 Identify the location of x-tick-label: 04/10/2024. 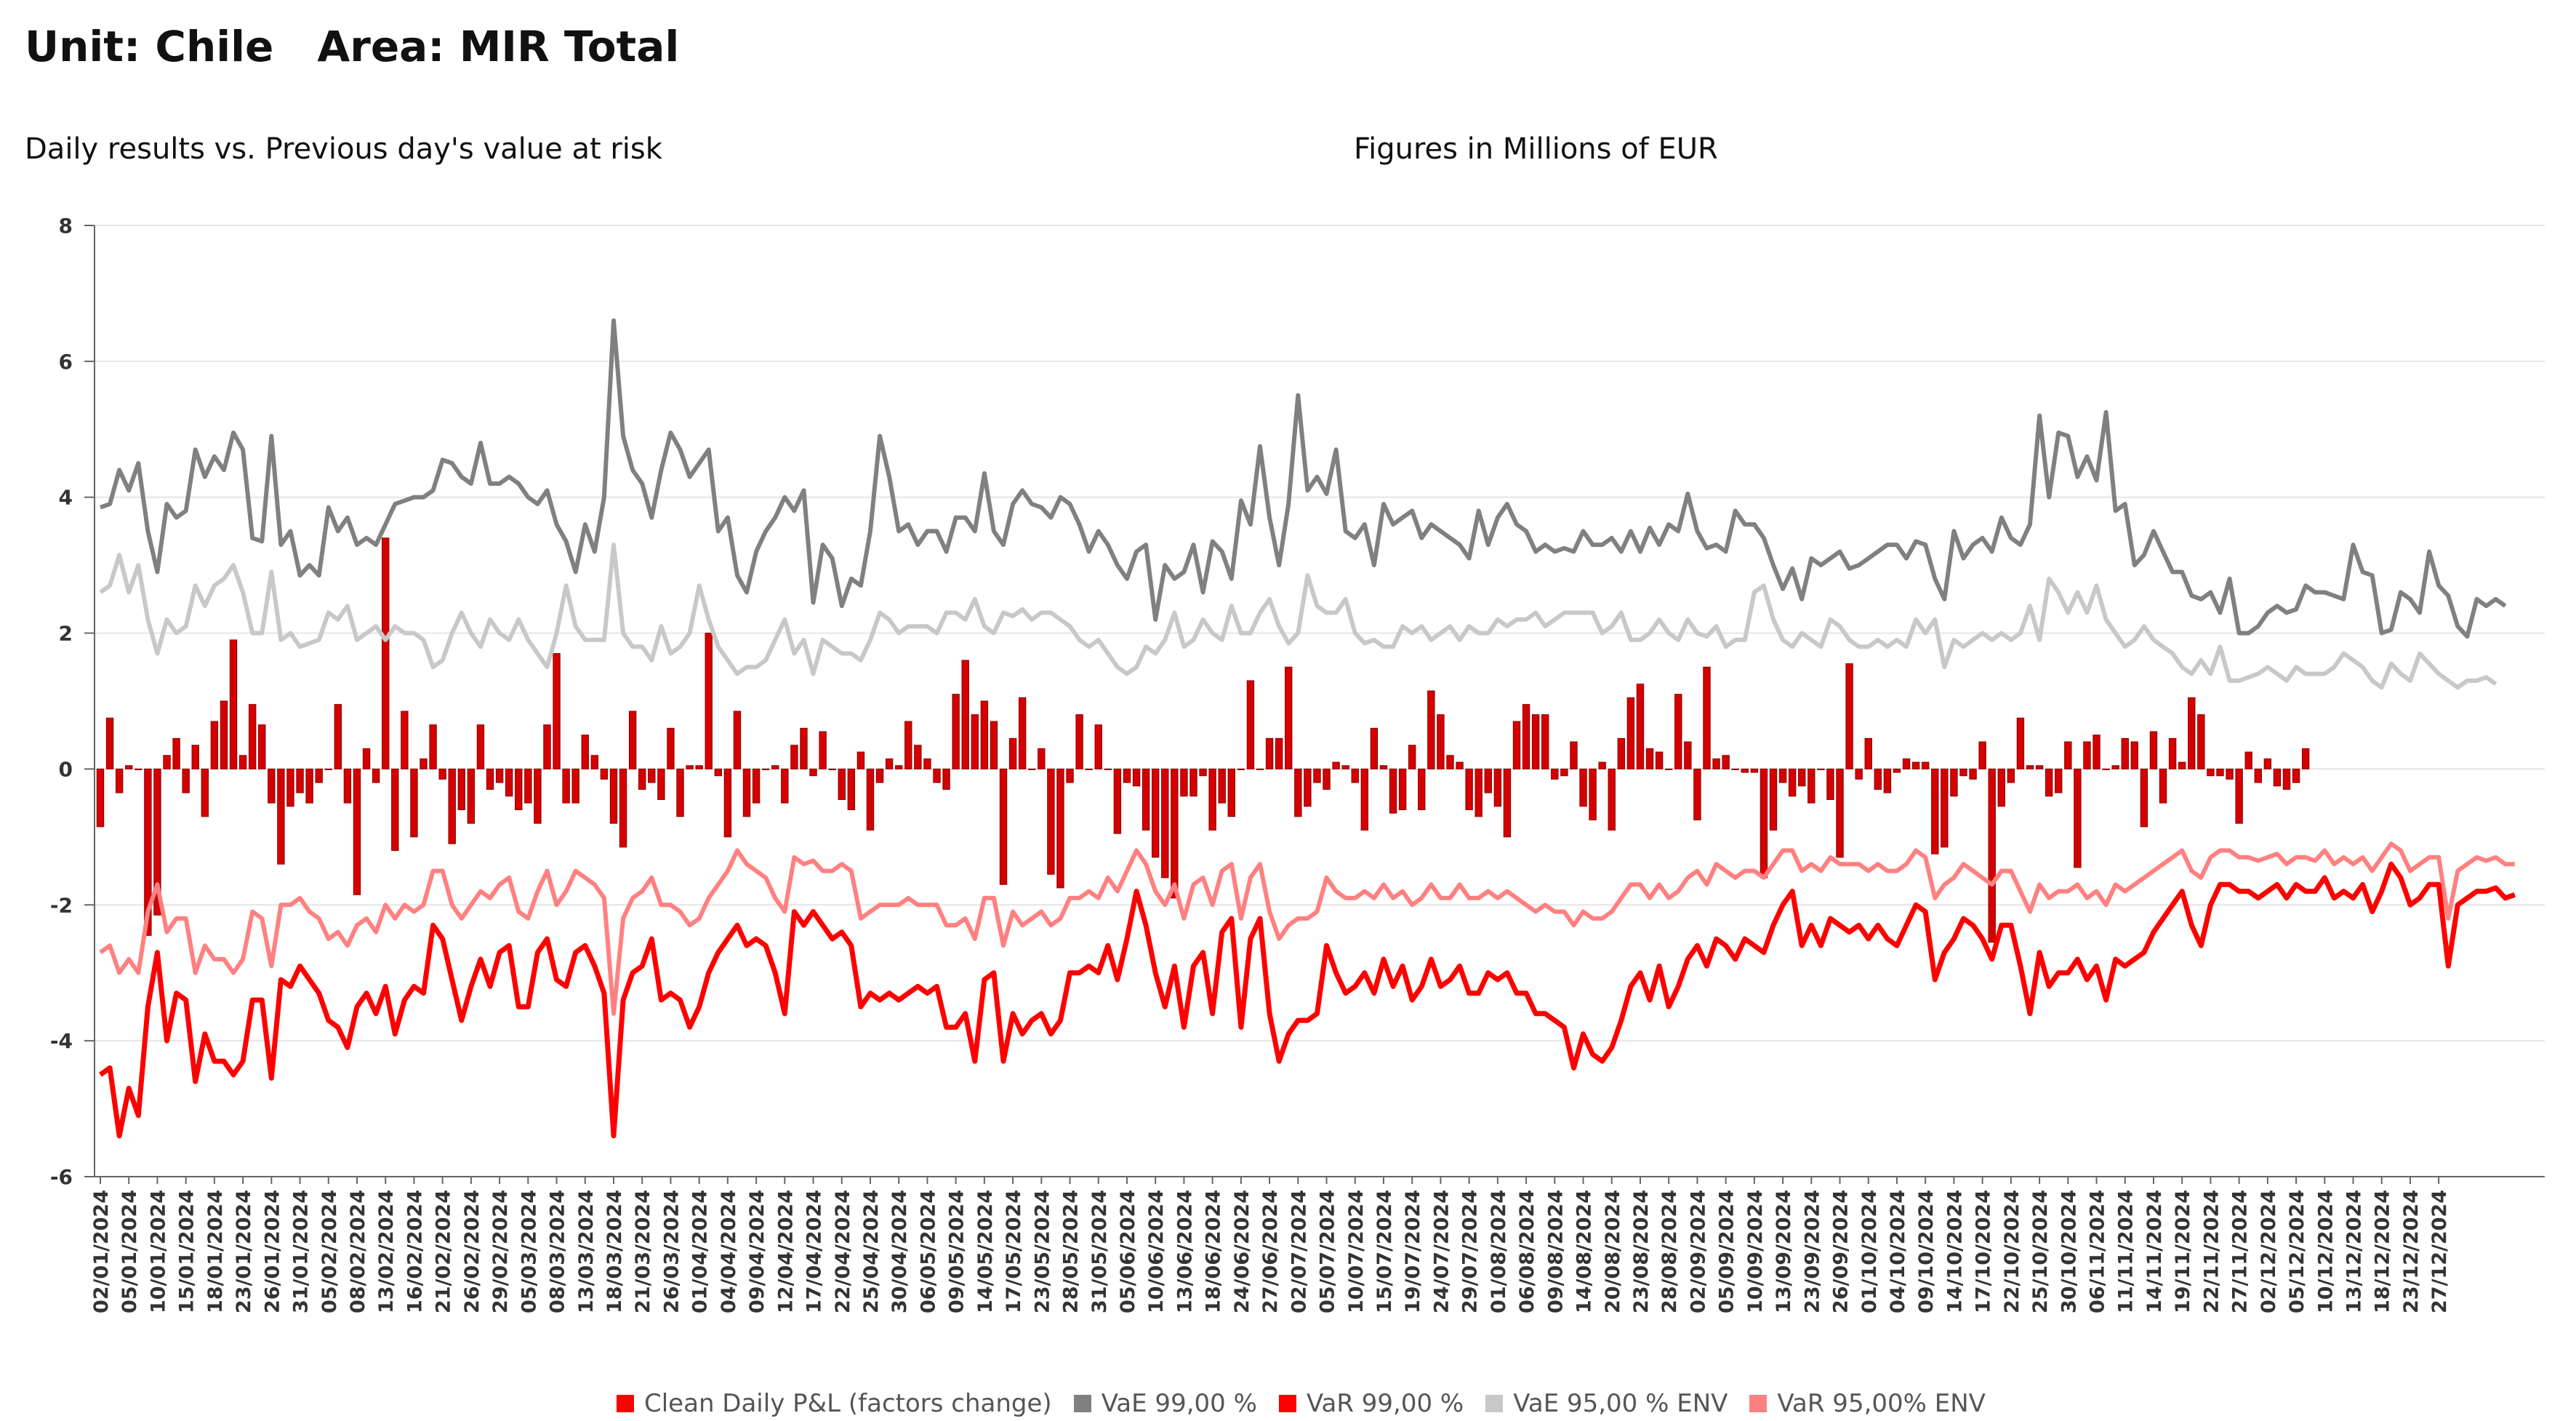
(1898, 1251).